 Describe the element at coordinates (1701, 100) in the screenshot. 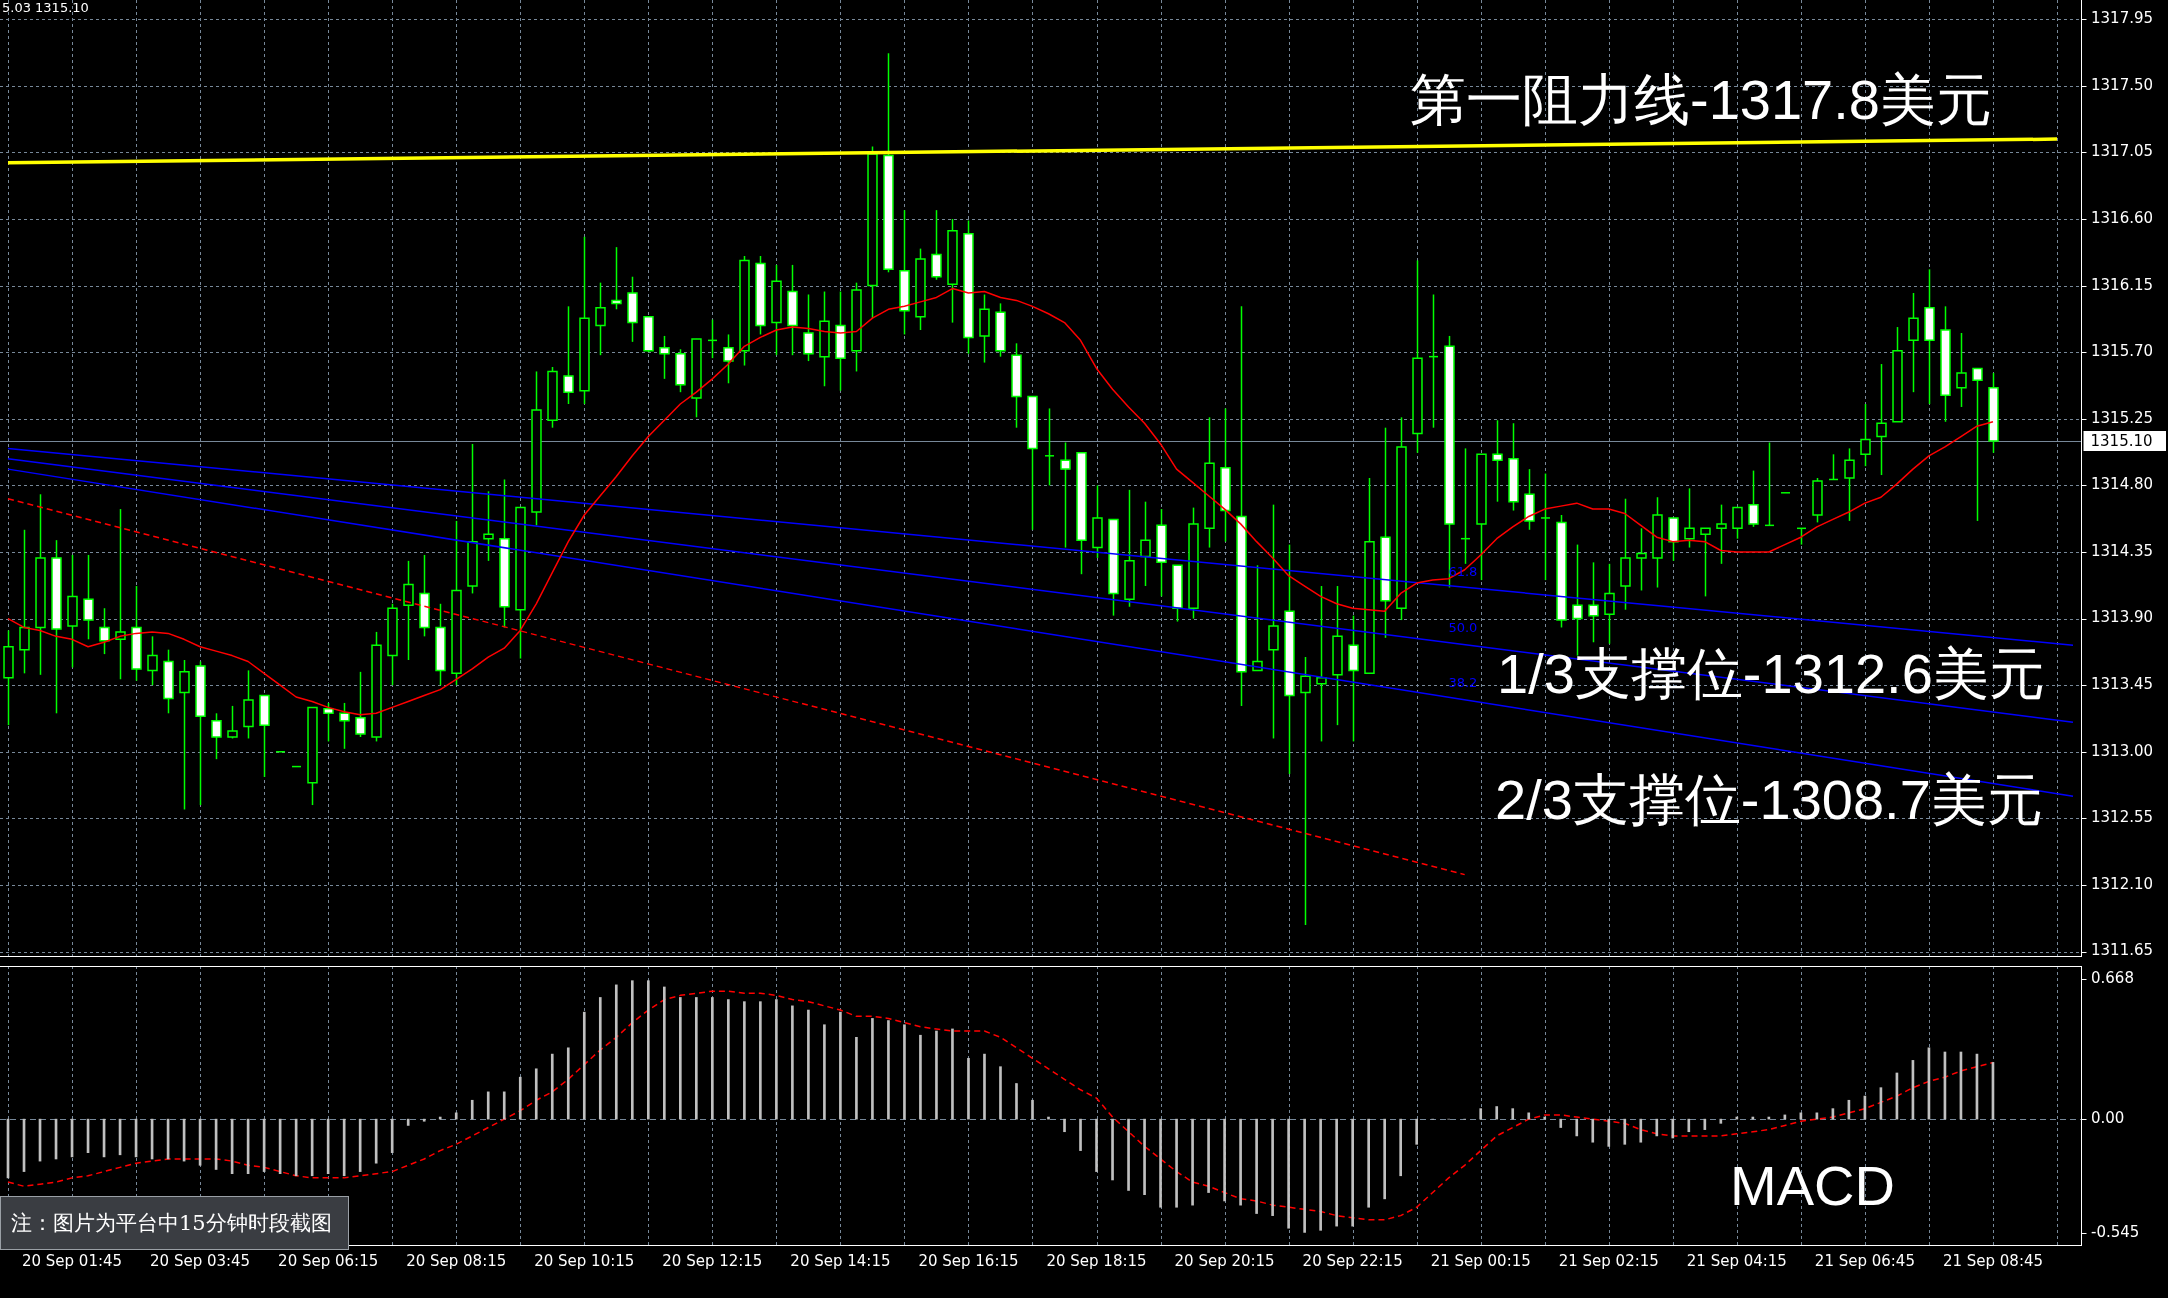

I see `annotation: 第一阻力线-1317.8美元` at that location.